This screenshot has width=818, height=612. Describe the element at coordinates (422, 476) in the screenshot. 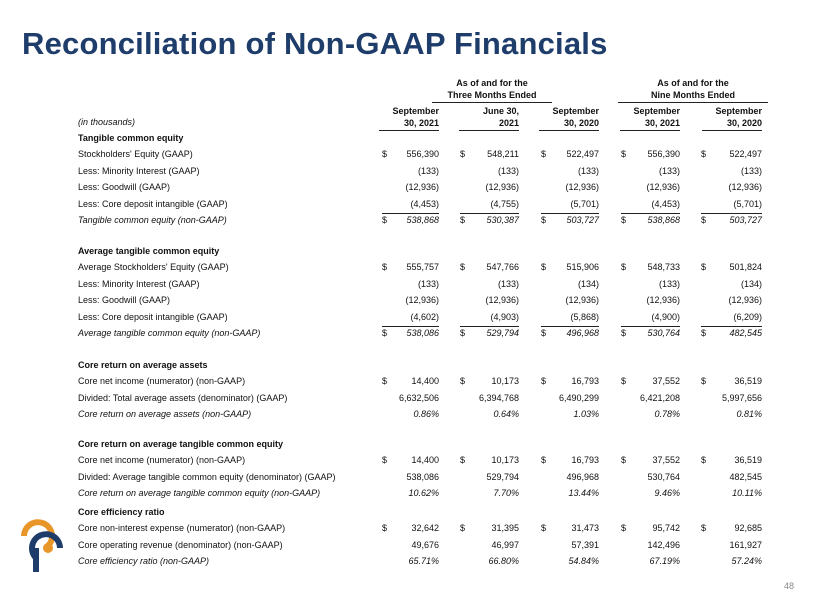

I see `cell-value: 538,086` at that location.